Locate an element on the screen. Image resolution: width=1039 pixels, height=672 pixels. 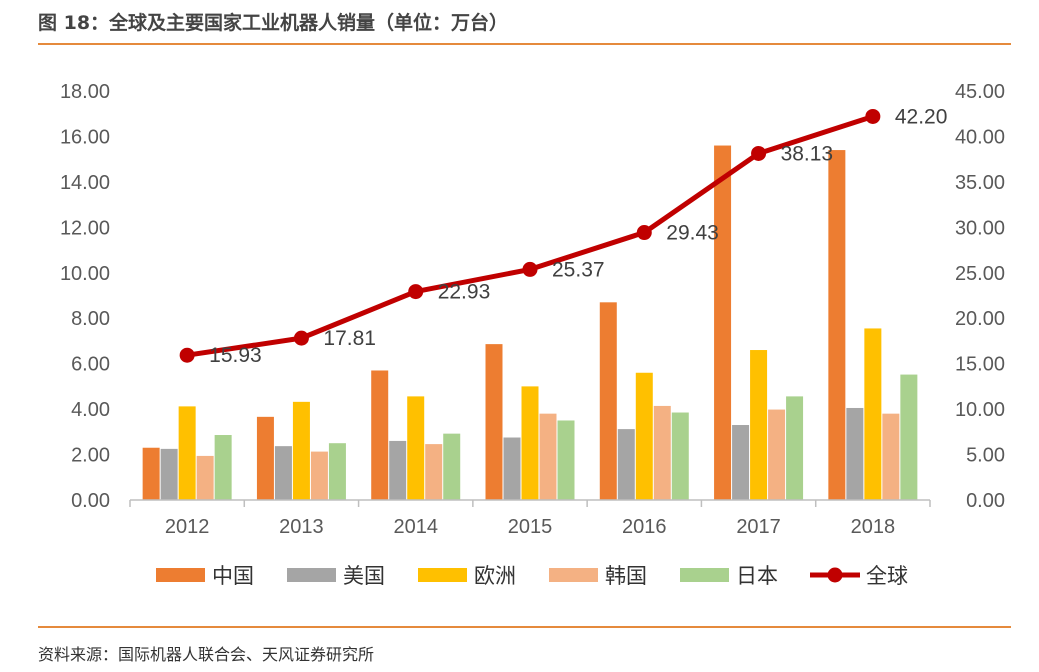
bar-韩国-2013 is located at coordinates (319, 475).